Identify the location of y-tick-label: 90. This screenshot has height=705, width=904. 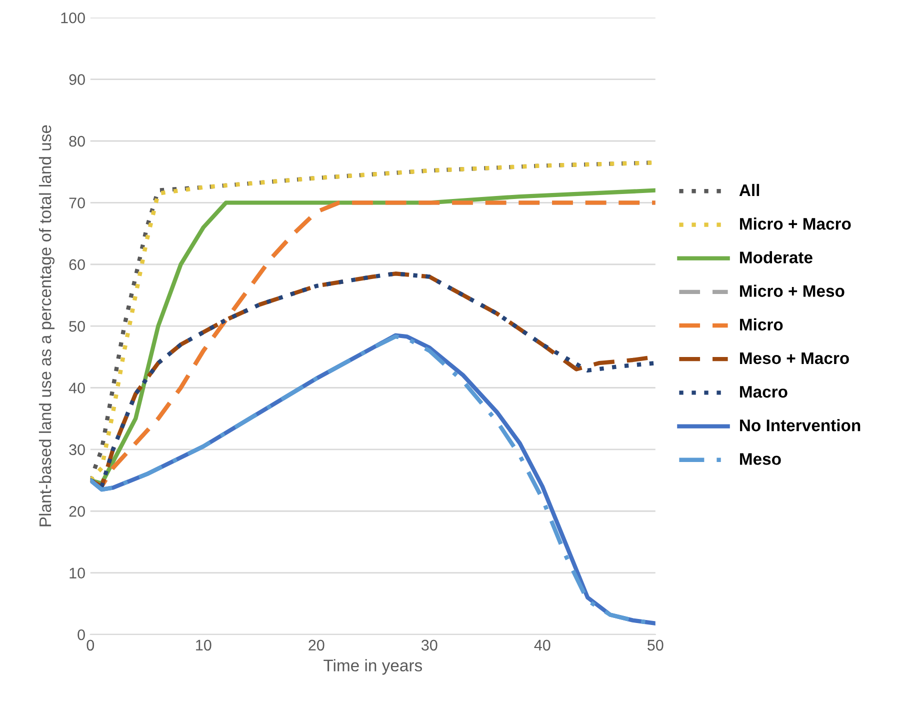
(77, 79).